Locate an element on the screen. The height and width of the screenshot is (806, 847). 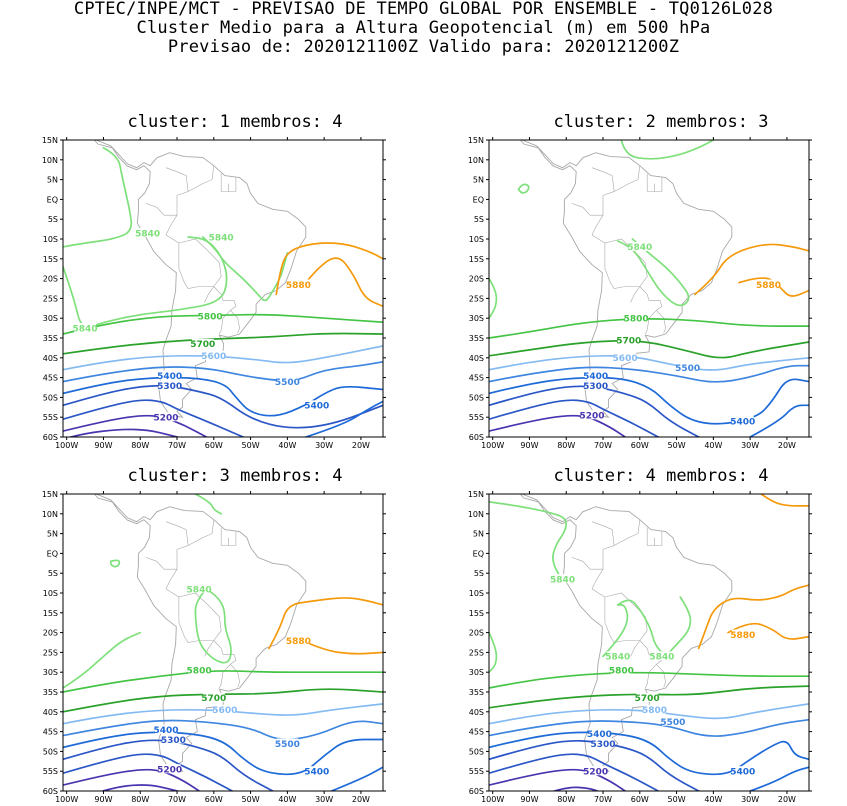
panel-title: cluster: 3 membros: 4 is located at coordinates (235, 476).